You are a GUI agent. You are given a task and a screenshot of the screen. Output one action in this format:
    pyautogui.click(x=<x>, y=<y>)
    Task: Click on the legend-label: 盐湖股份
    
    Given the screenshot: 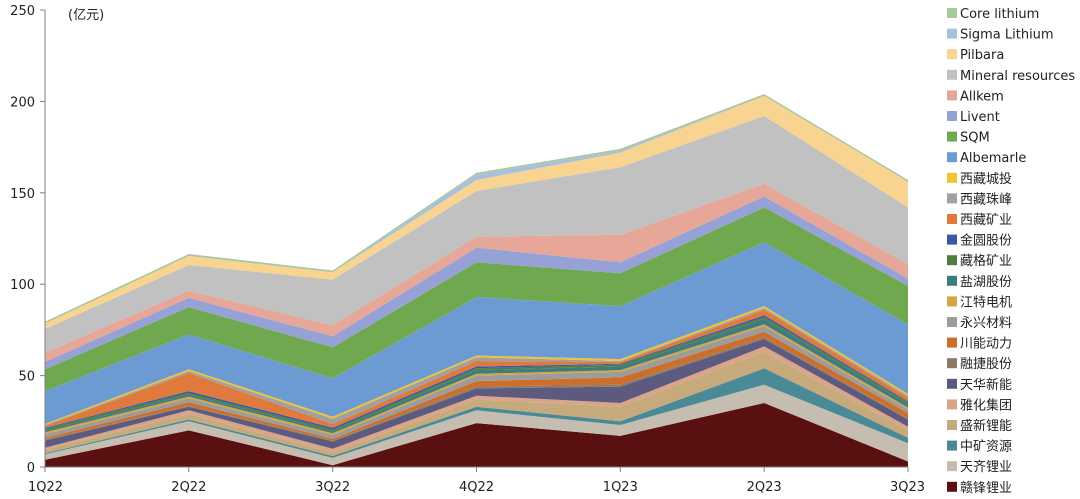 What is the action you would take?
    pyautogui.click(x=986, y=282)
    